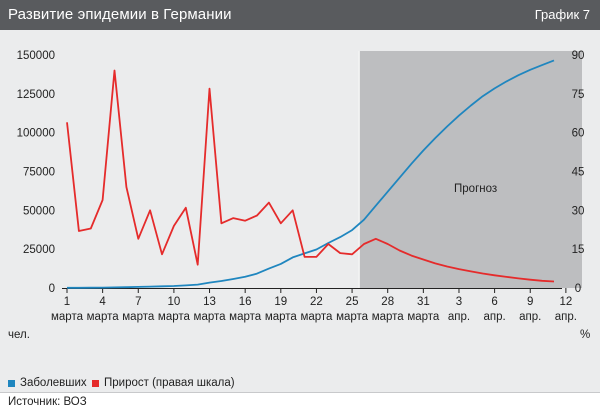  What do you see at coordinates (494, 302) in the screenshot?
I see `x-tick-day: 6` at bounding box center [494, 302].